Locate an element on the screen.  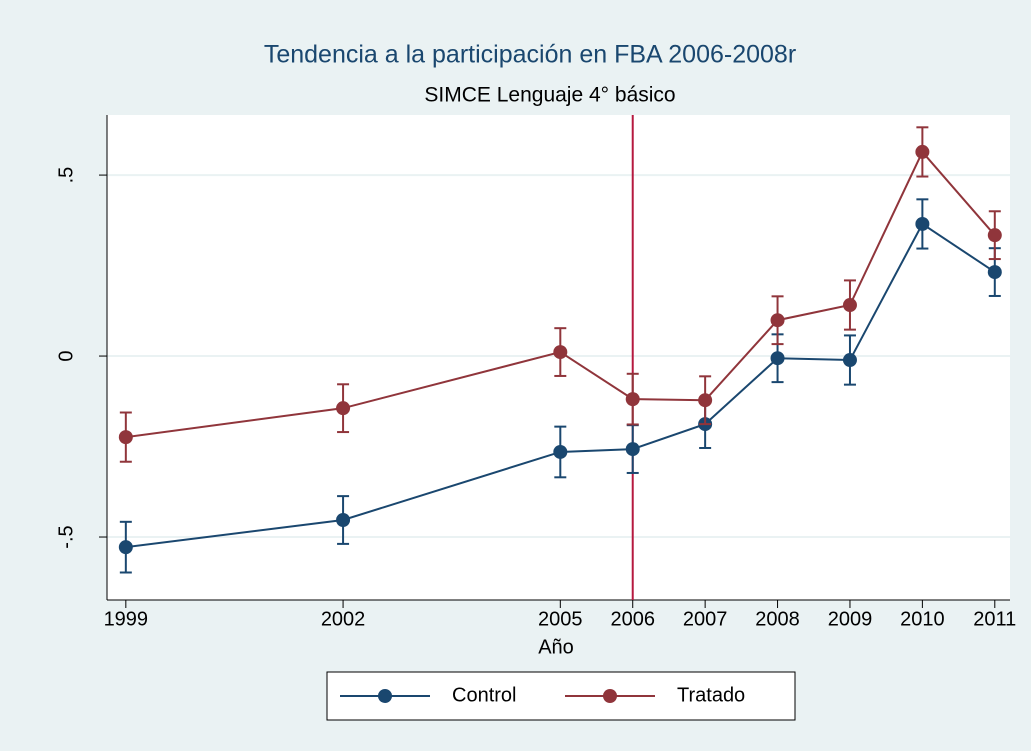
chart-subtitle: SIMCE Lenguaje 4° básico is located at coordinates (549, 95).